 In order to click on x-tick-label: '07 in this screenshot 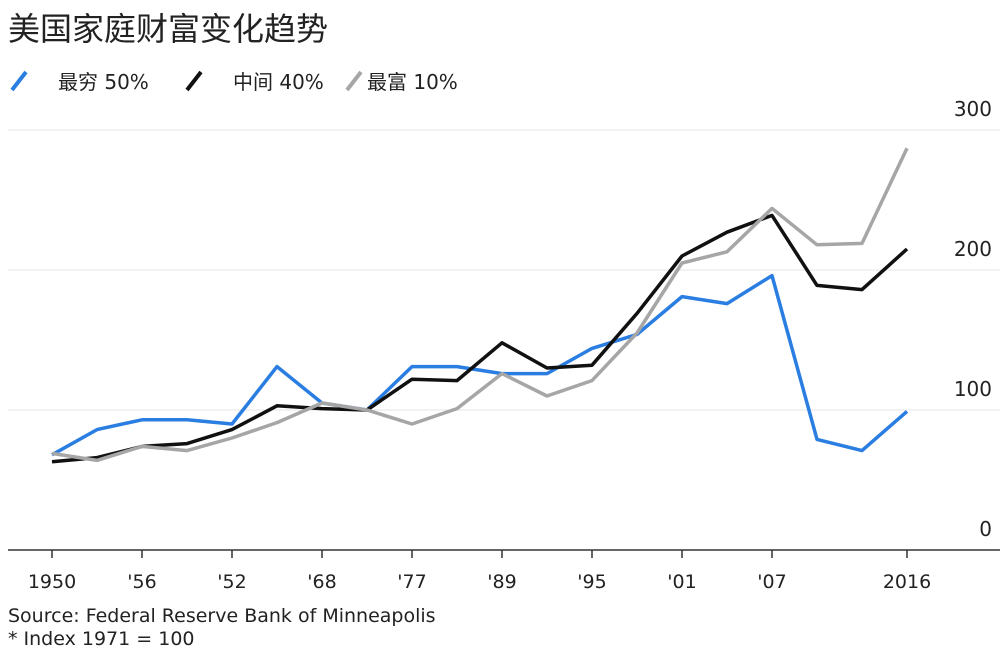, I will do `click(771, 582)`.